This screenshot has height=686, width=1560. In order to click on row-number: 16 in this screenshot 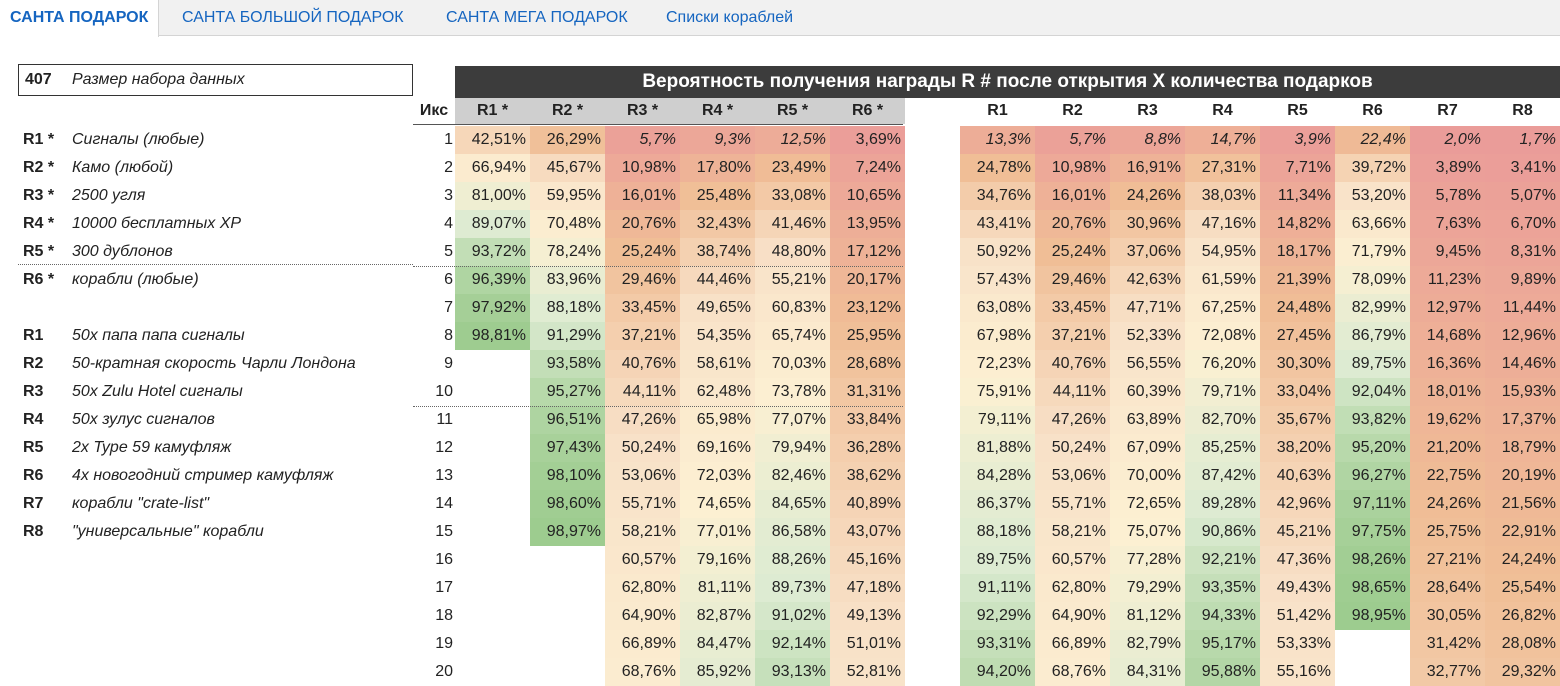, I will do `click(444, 559)`.